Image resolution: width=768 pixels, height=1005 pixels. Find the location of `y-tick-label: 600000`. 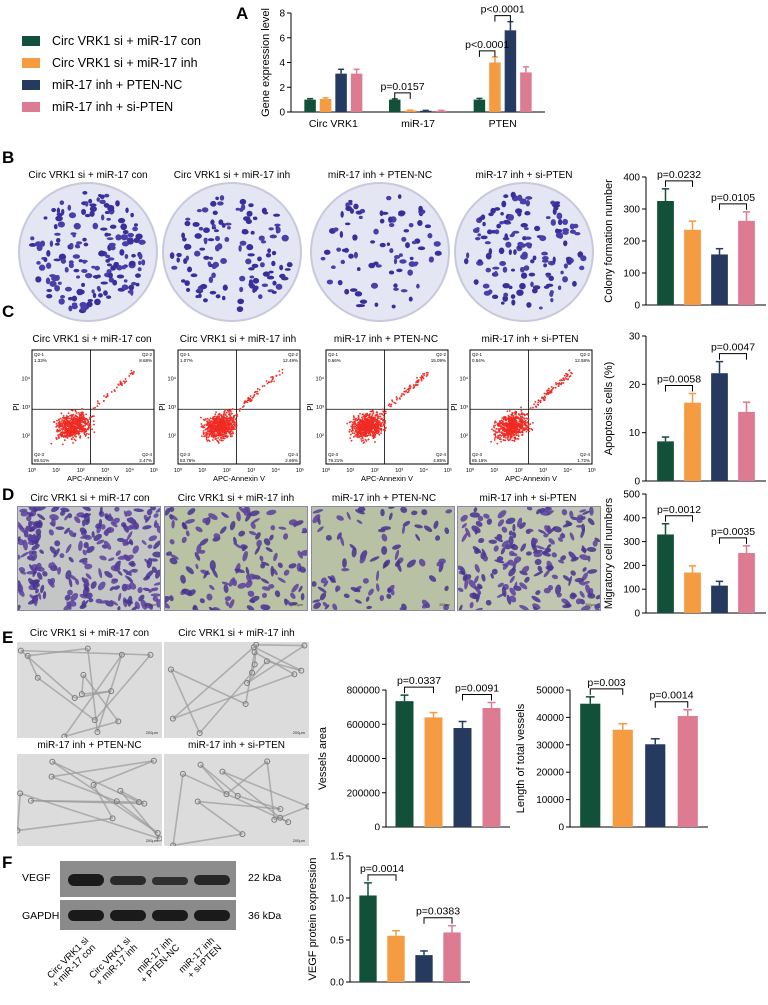

y-tick-label: 600000 is located at coordinates (364, 725).